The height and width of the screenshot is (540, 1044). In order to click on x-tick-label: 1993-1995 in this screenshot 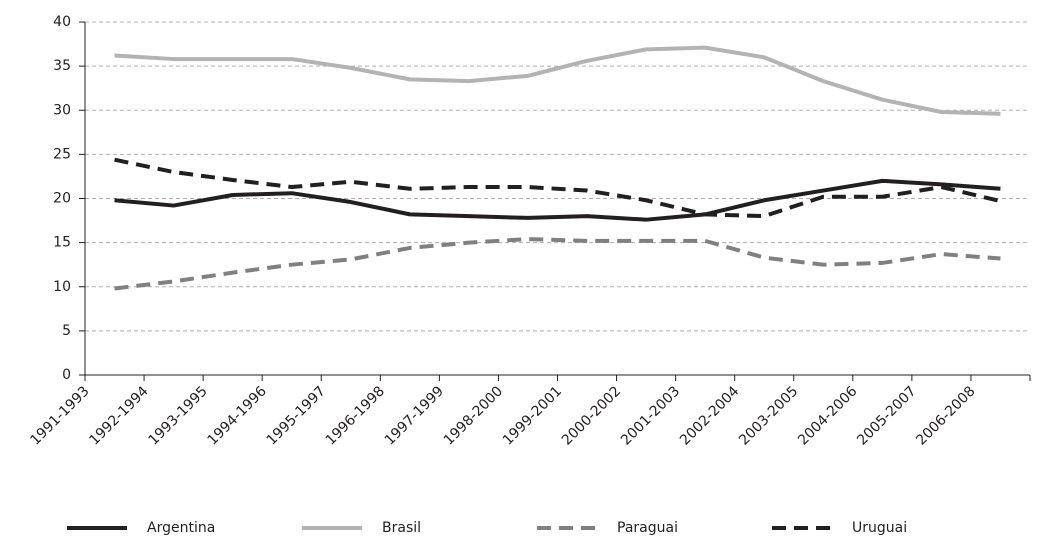, I will do `click(178, 415)`.